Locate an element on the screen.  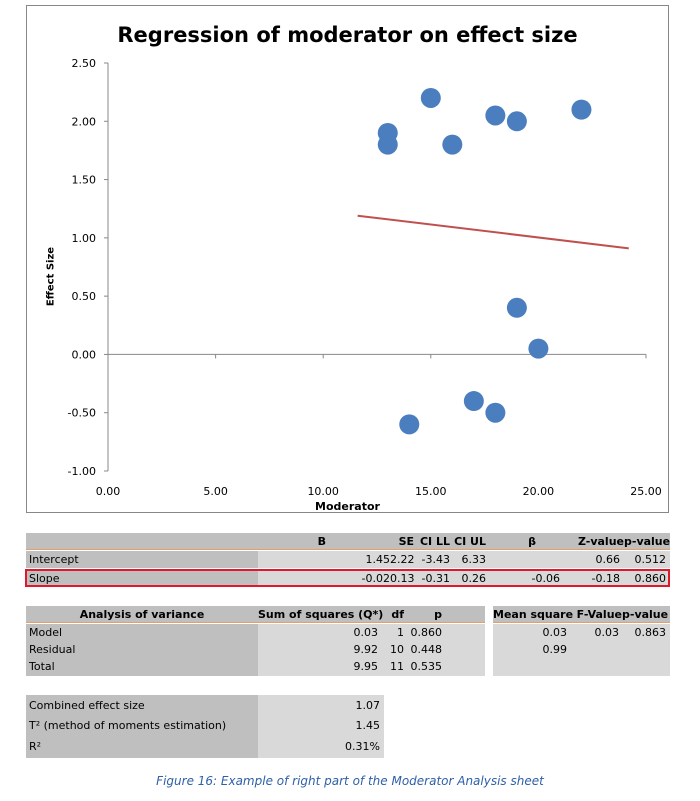
anova-residual-ss: 9.92 is located at coordinates (366, 649).